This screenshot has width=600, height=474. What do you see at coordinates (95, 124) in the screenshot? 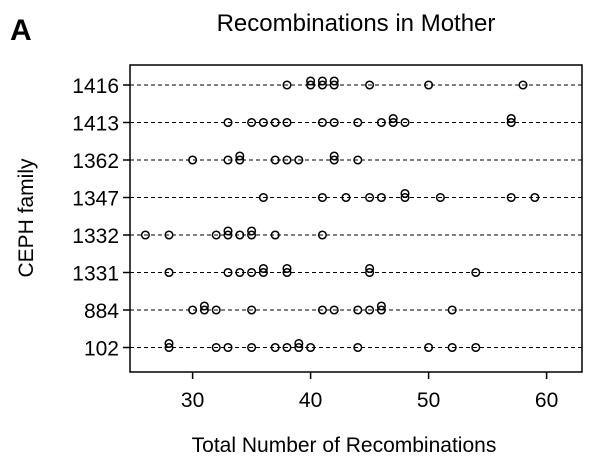
I see `y-tick-label-1413: 1413` at bounding box center [95, 124].